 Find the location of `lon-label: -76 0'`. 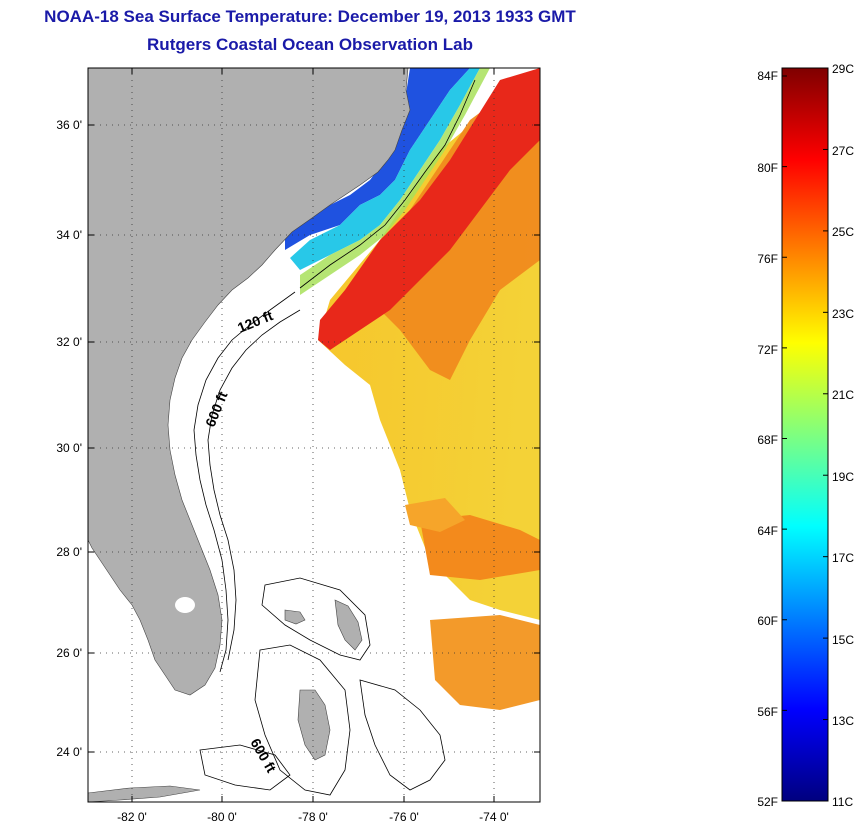

lon-label: -76 0' is located at coordinates (404, 817).